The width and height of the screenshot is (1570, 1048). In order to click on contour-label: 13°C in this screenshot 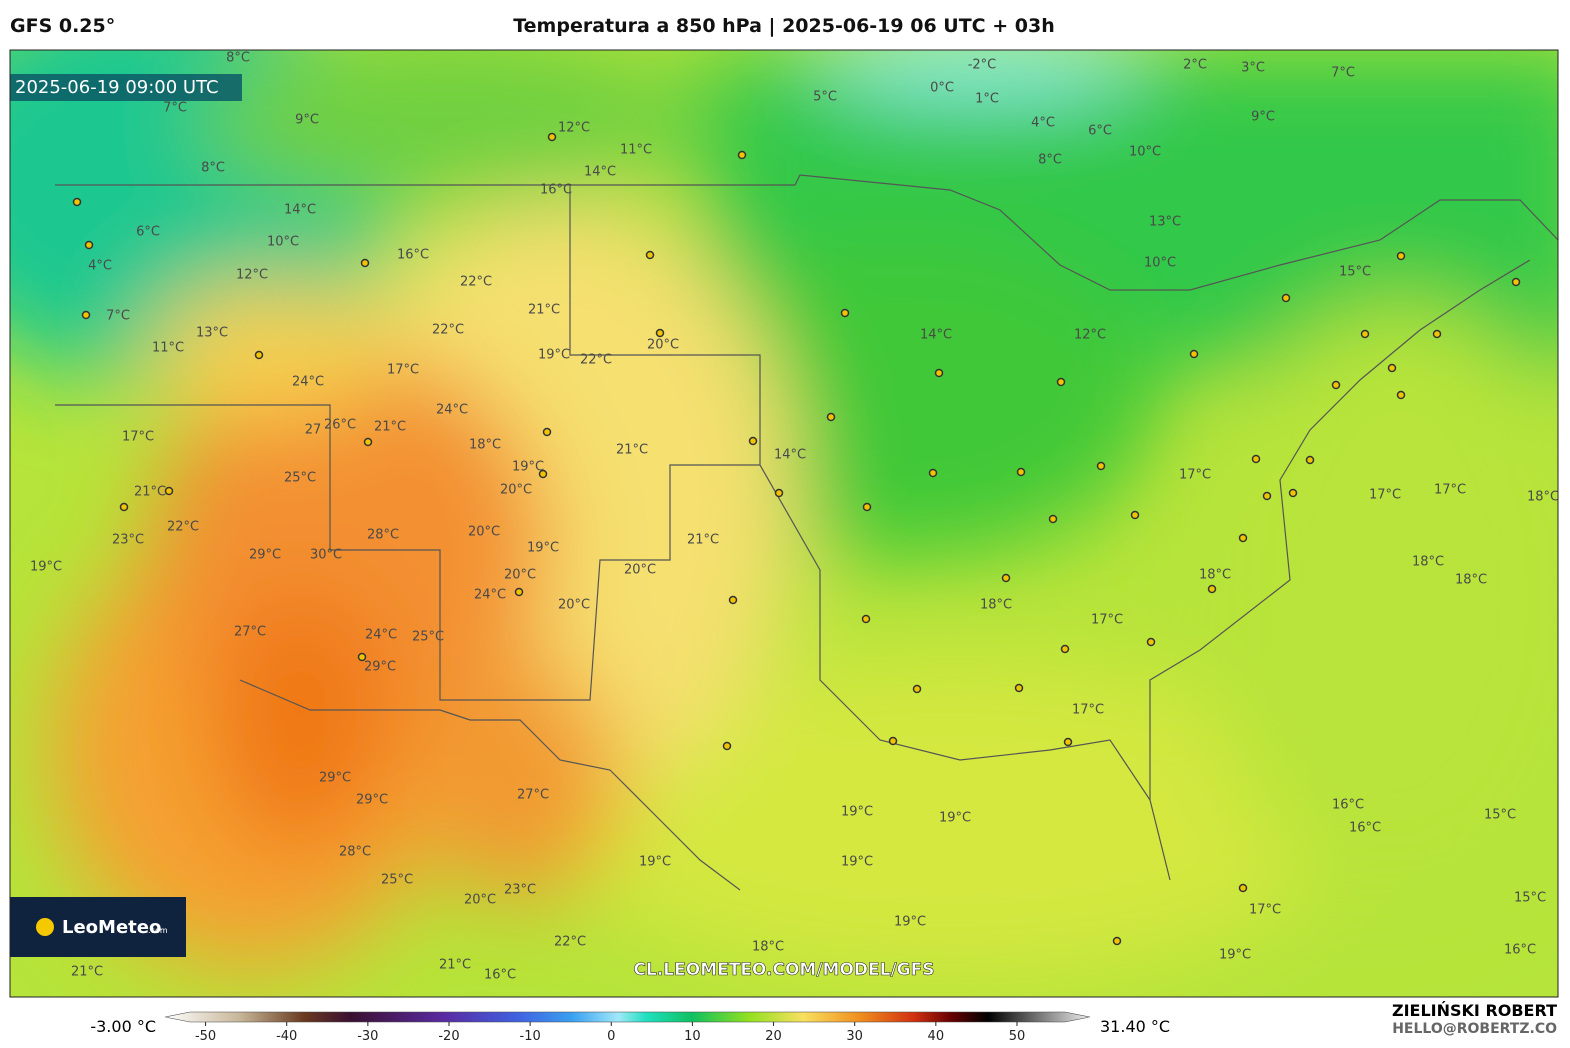, I will do `click(1165, 222)`.